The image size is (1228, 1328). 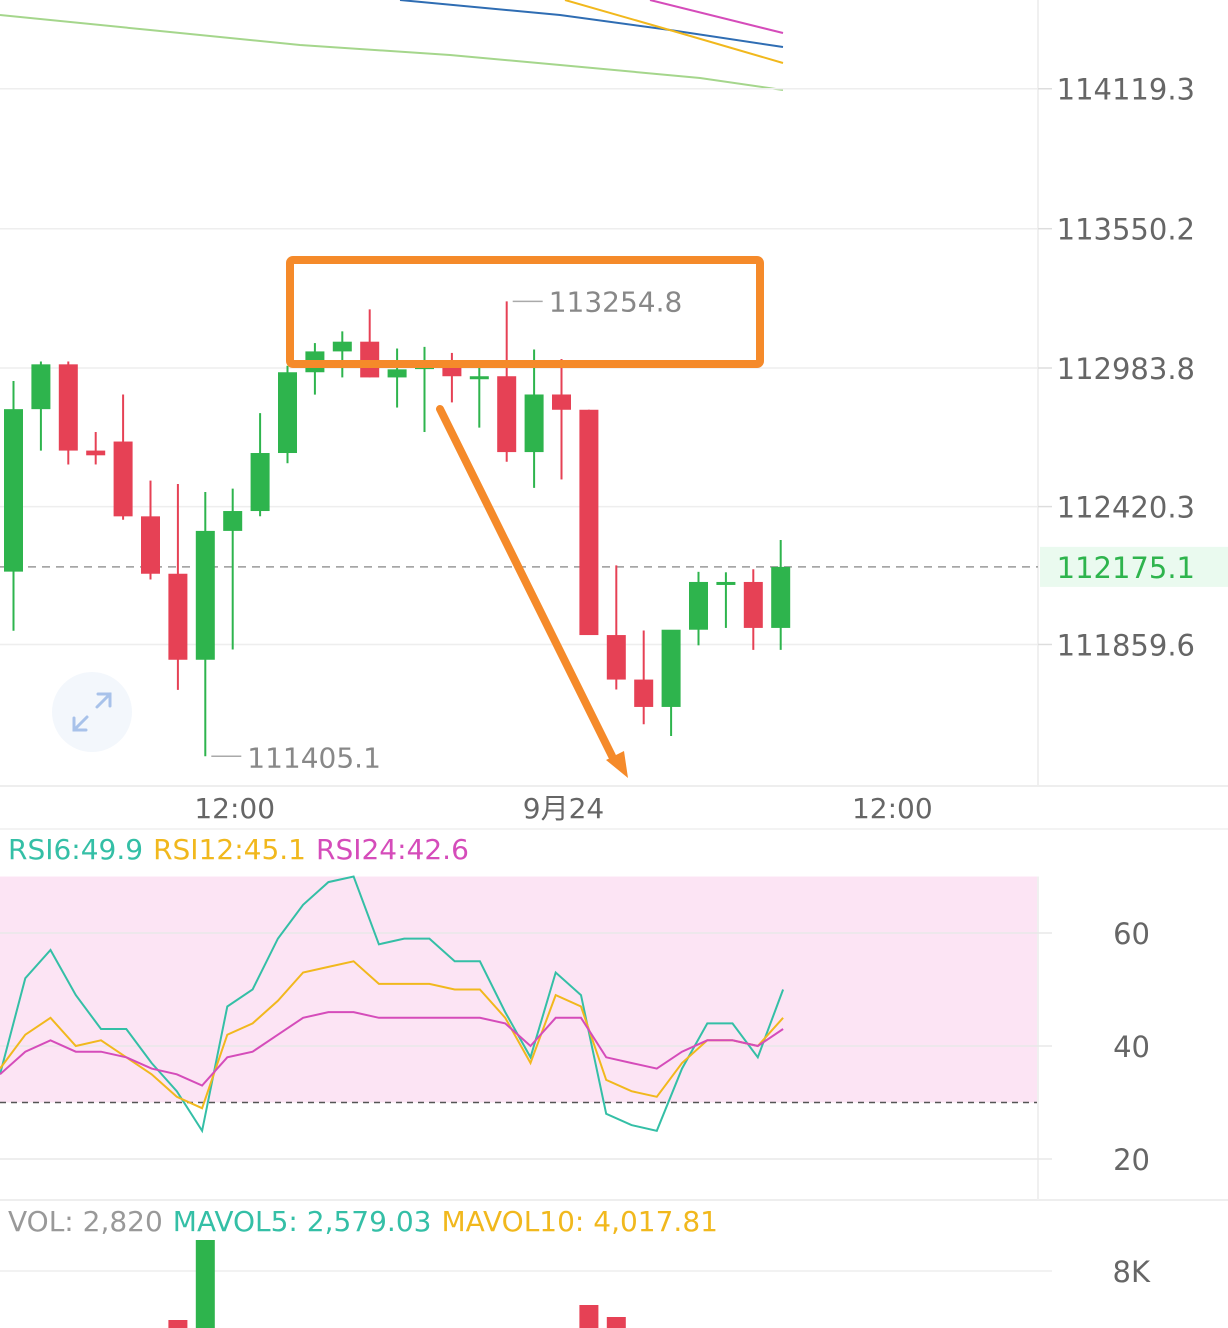 What do you see at coordinates (392, 1004) in the screenshot?
I see `rsi-series-line-rsi6` at bounding box center [392, 1004].